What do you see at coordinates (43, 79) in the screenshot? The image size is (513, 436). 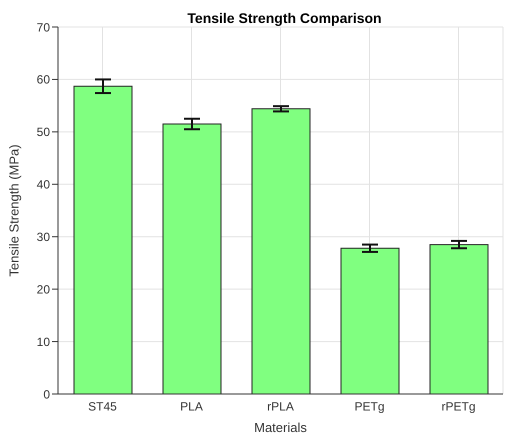 I see `y-tick-label: 60` at bounding box center [43, 79].